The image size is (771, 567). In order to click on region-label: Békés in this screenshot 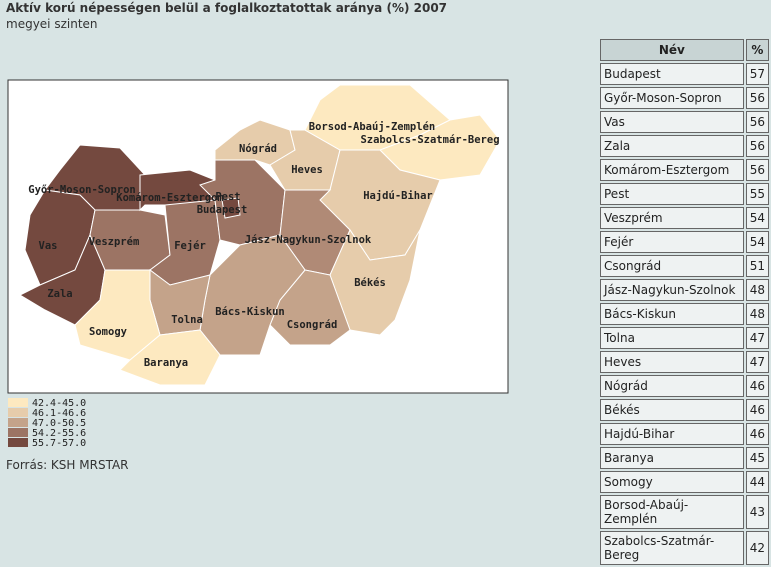, I will do `click(370, 283)`.